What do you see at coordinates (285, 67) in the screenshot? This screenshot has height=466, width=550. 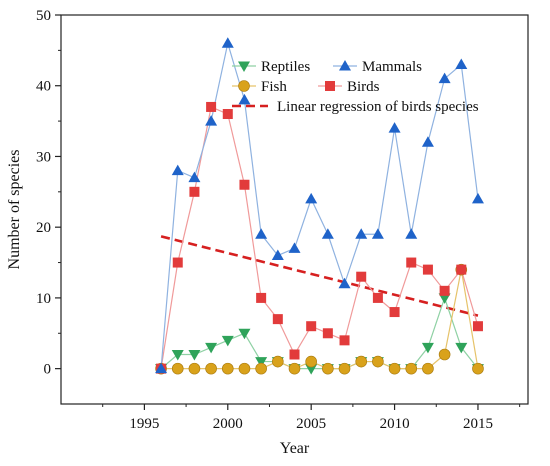 I see `legend-reptiles-label: Reptiles` at bounding box center [285, 67].